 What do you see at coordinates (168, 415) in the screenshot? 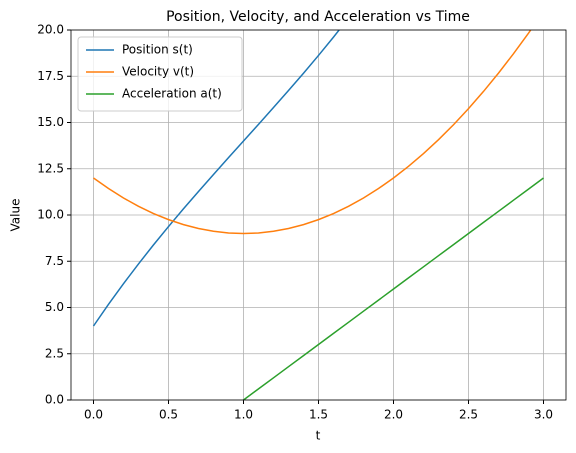
I see `x-tick-label: 0.5` at bounding box center [168, 415].